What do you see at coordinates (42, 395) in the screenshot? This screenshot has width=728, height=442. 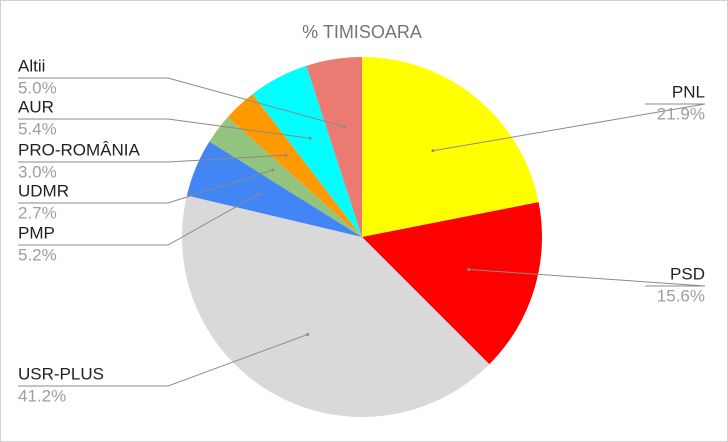 I see `value-label: 41.2%` at bounding box center [42, 395].